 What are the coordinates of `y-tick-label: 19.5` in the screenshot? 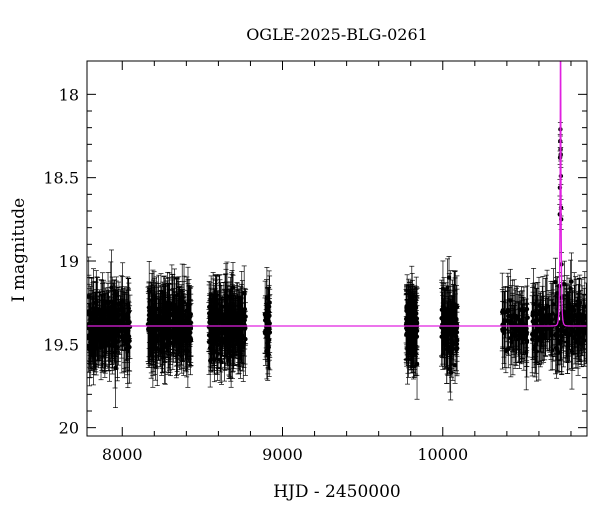 It's located at (61, 344).